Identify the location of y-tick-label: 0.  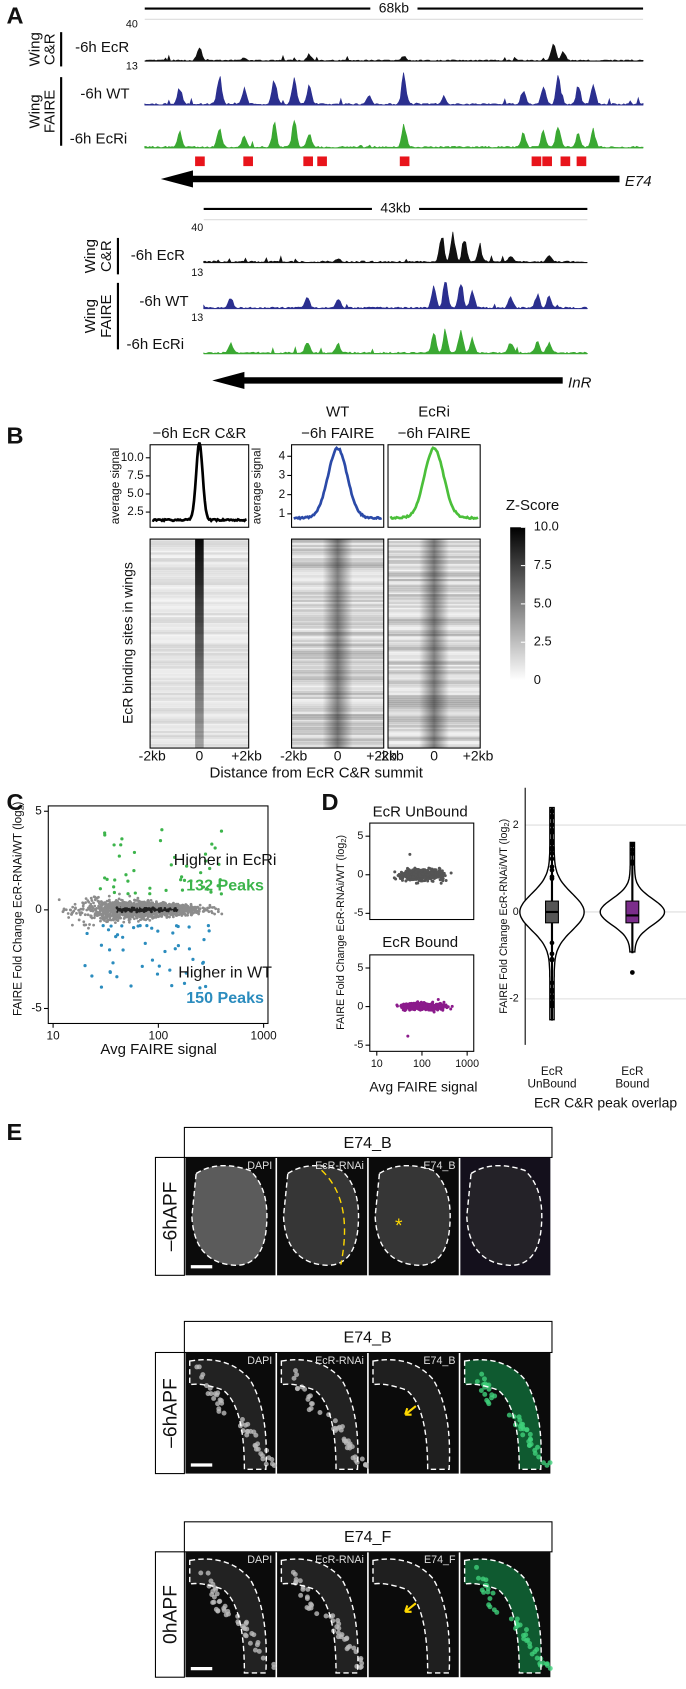
(360, 1006).